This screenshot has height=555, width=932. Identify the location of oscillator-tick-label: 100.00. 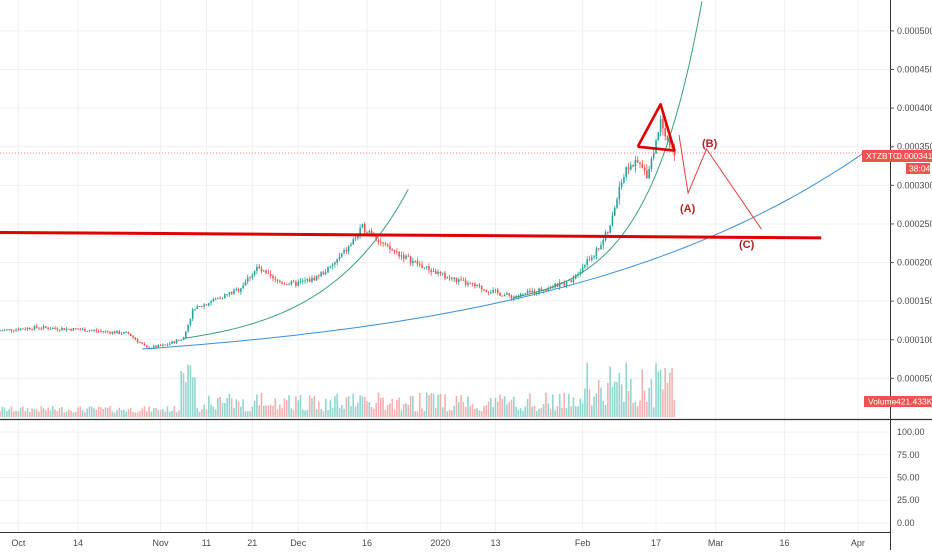
(911, 432).